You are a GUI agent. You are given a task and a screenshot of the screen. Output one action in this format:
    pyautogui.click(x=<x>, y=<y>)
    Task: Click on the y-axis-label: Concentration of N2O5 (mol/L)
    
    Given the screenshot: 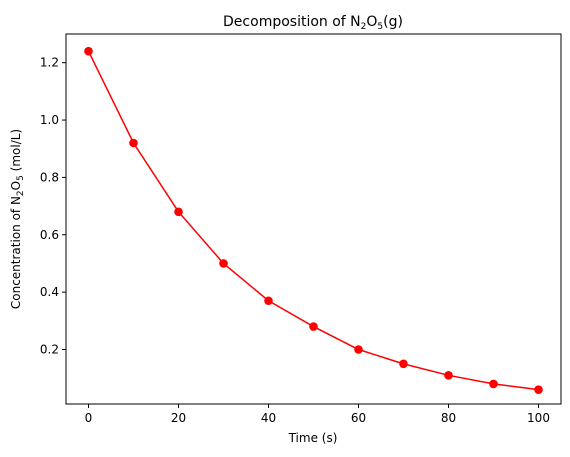 What is the action you would take?
    pyautogui.click(x=17, y=219)
    